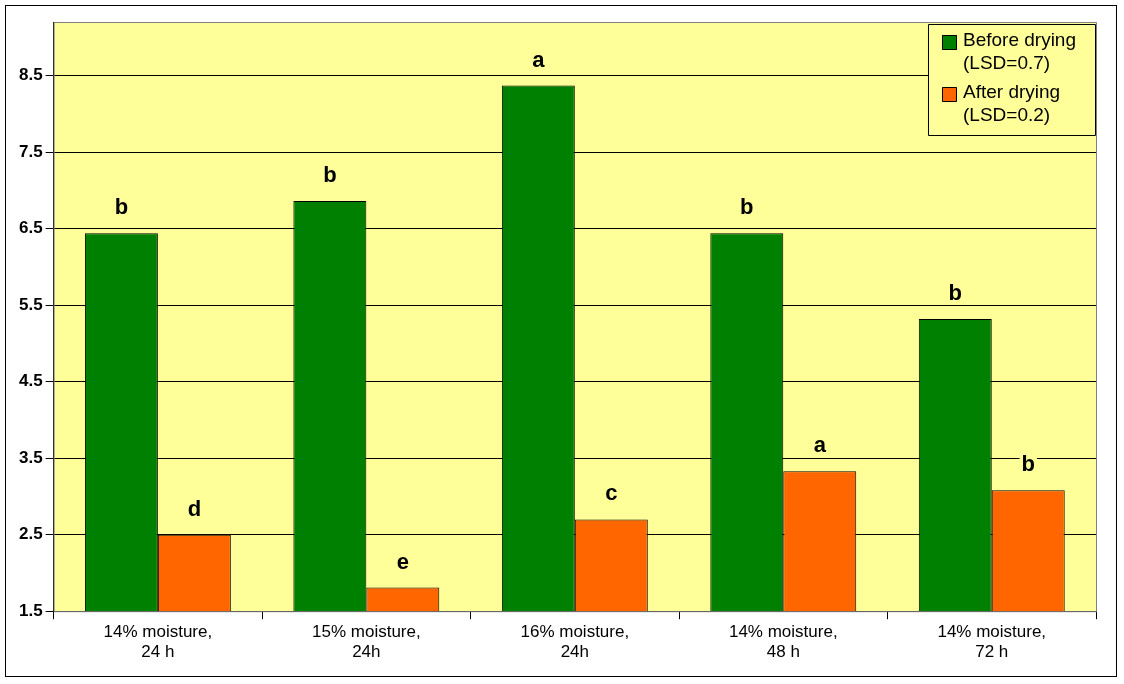 The height and width of the screenshot is (684, 1124). Describe the element at coordinates (30, 75) in the screenshot. I see `y-tick-label: 8.5` at that location.